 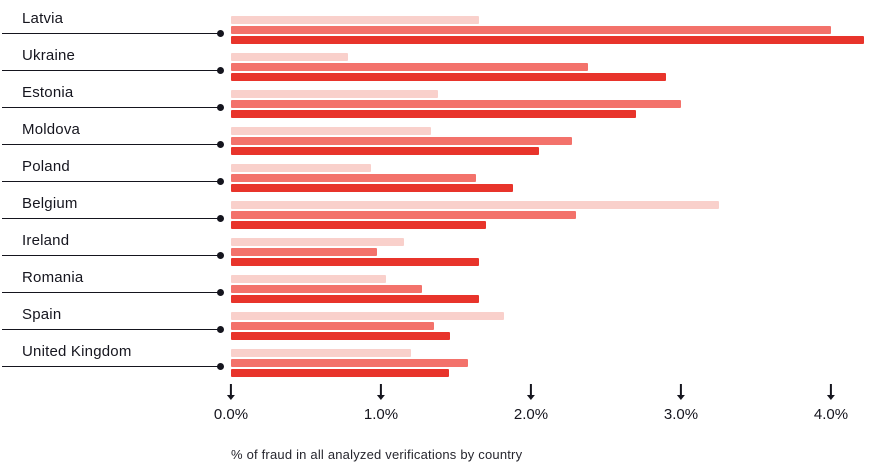 I want to click on x-axis-tick: 4.0%, so click(x=831, y=403).